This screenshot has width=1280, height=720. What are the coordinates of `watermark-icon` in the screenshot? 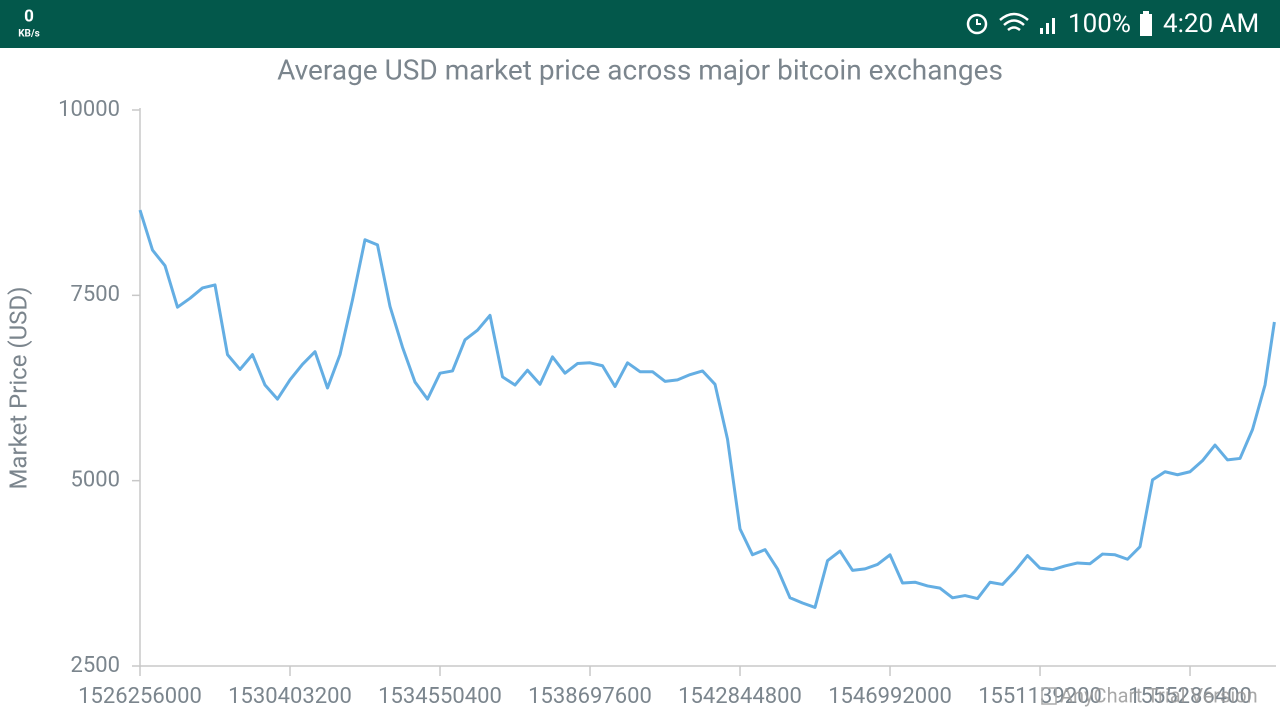 It's located at (1049, 696).